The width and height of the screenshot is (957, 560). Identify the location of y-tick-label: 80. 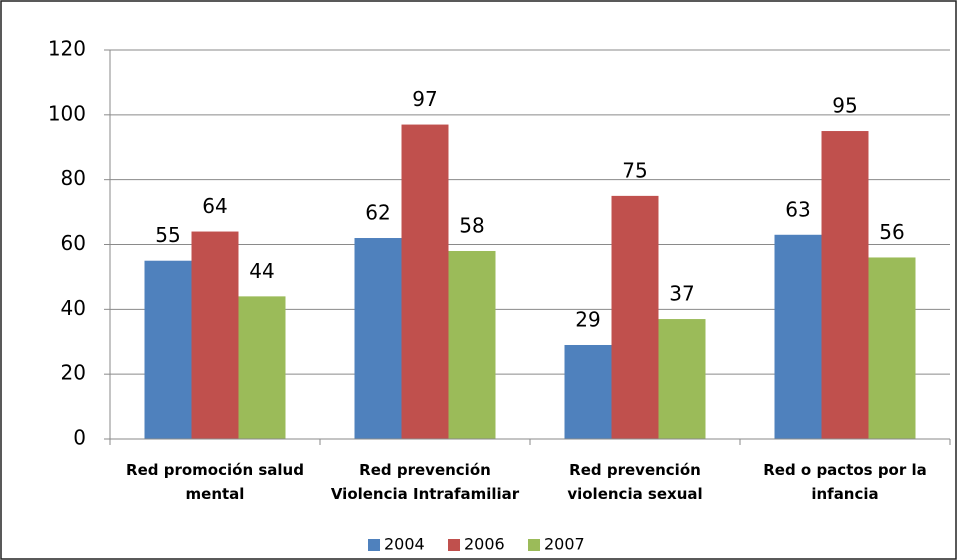
(73, 178).